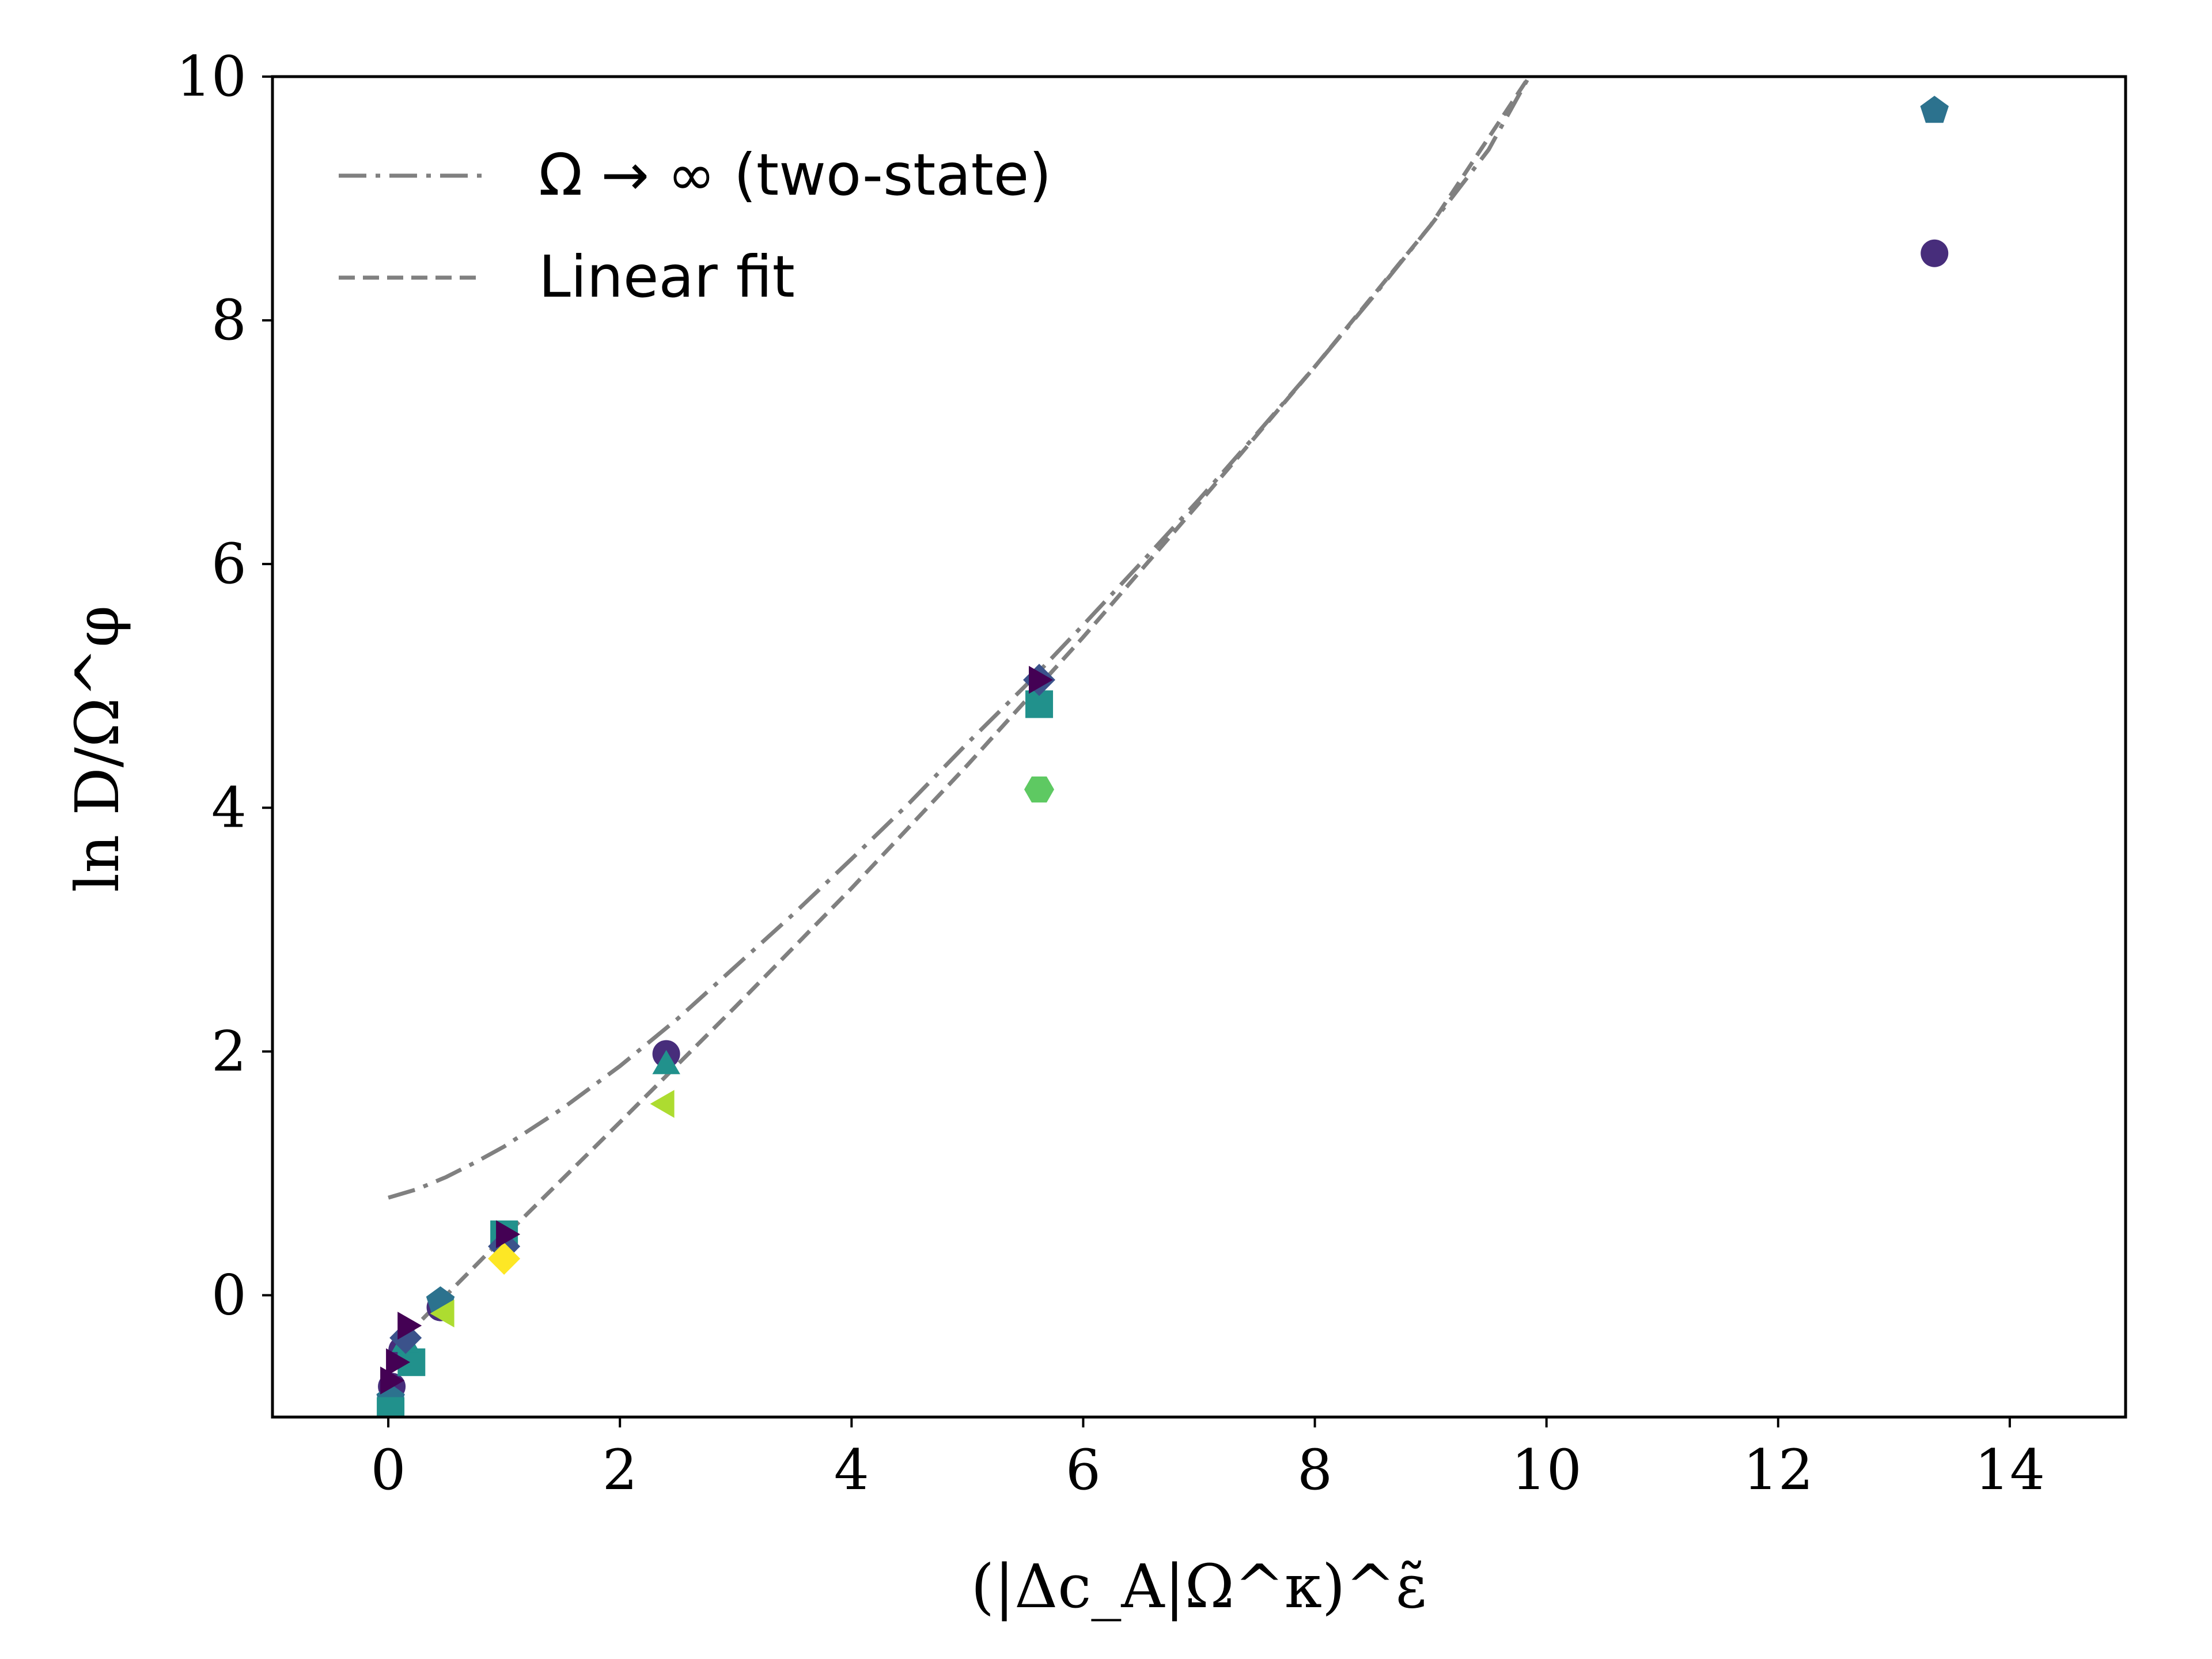  What do you see at coordinates (851, 1470) in the screenshot?
I see `x-tick-label: 4` at bounding box center [851, 1470].